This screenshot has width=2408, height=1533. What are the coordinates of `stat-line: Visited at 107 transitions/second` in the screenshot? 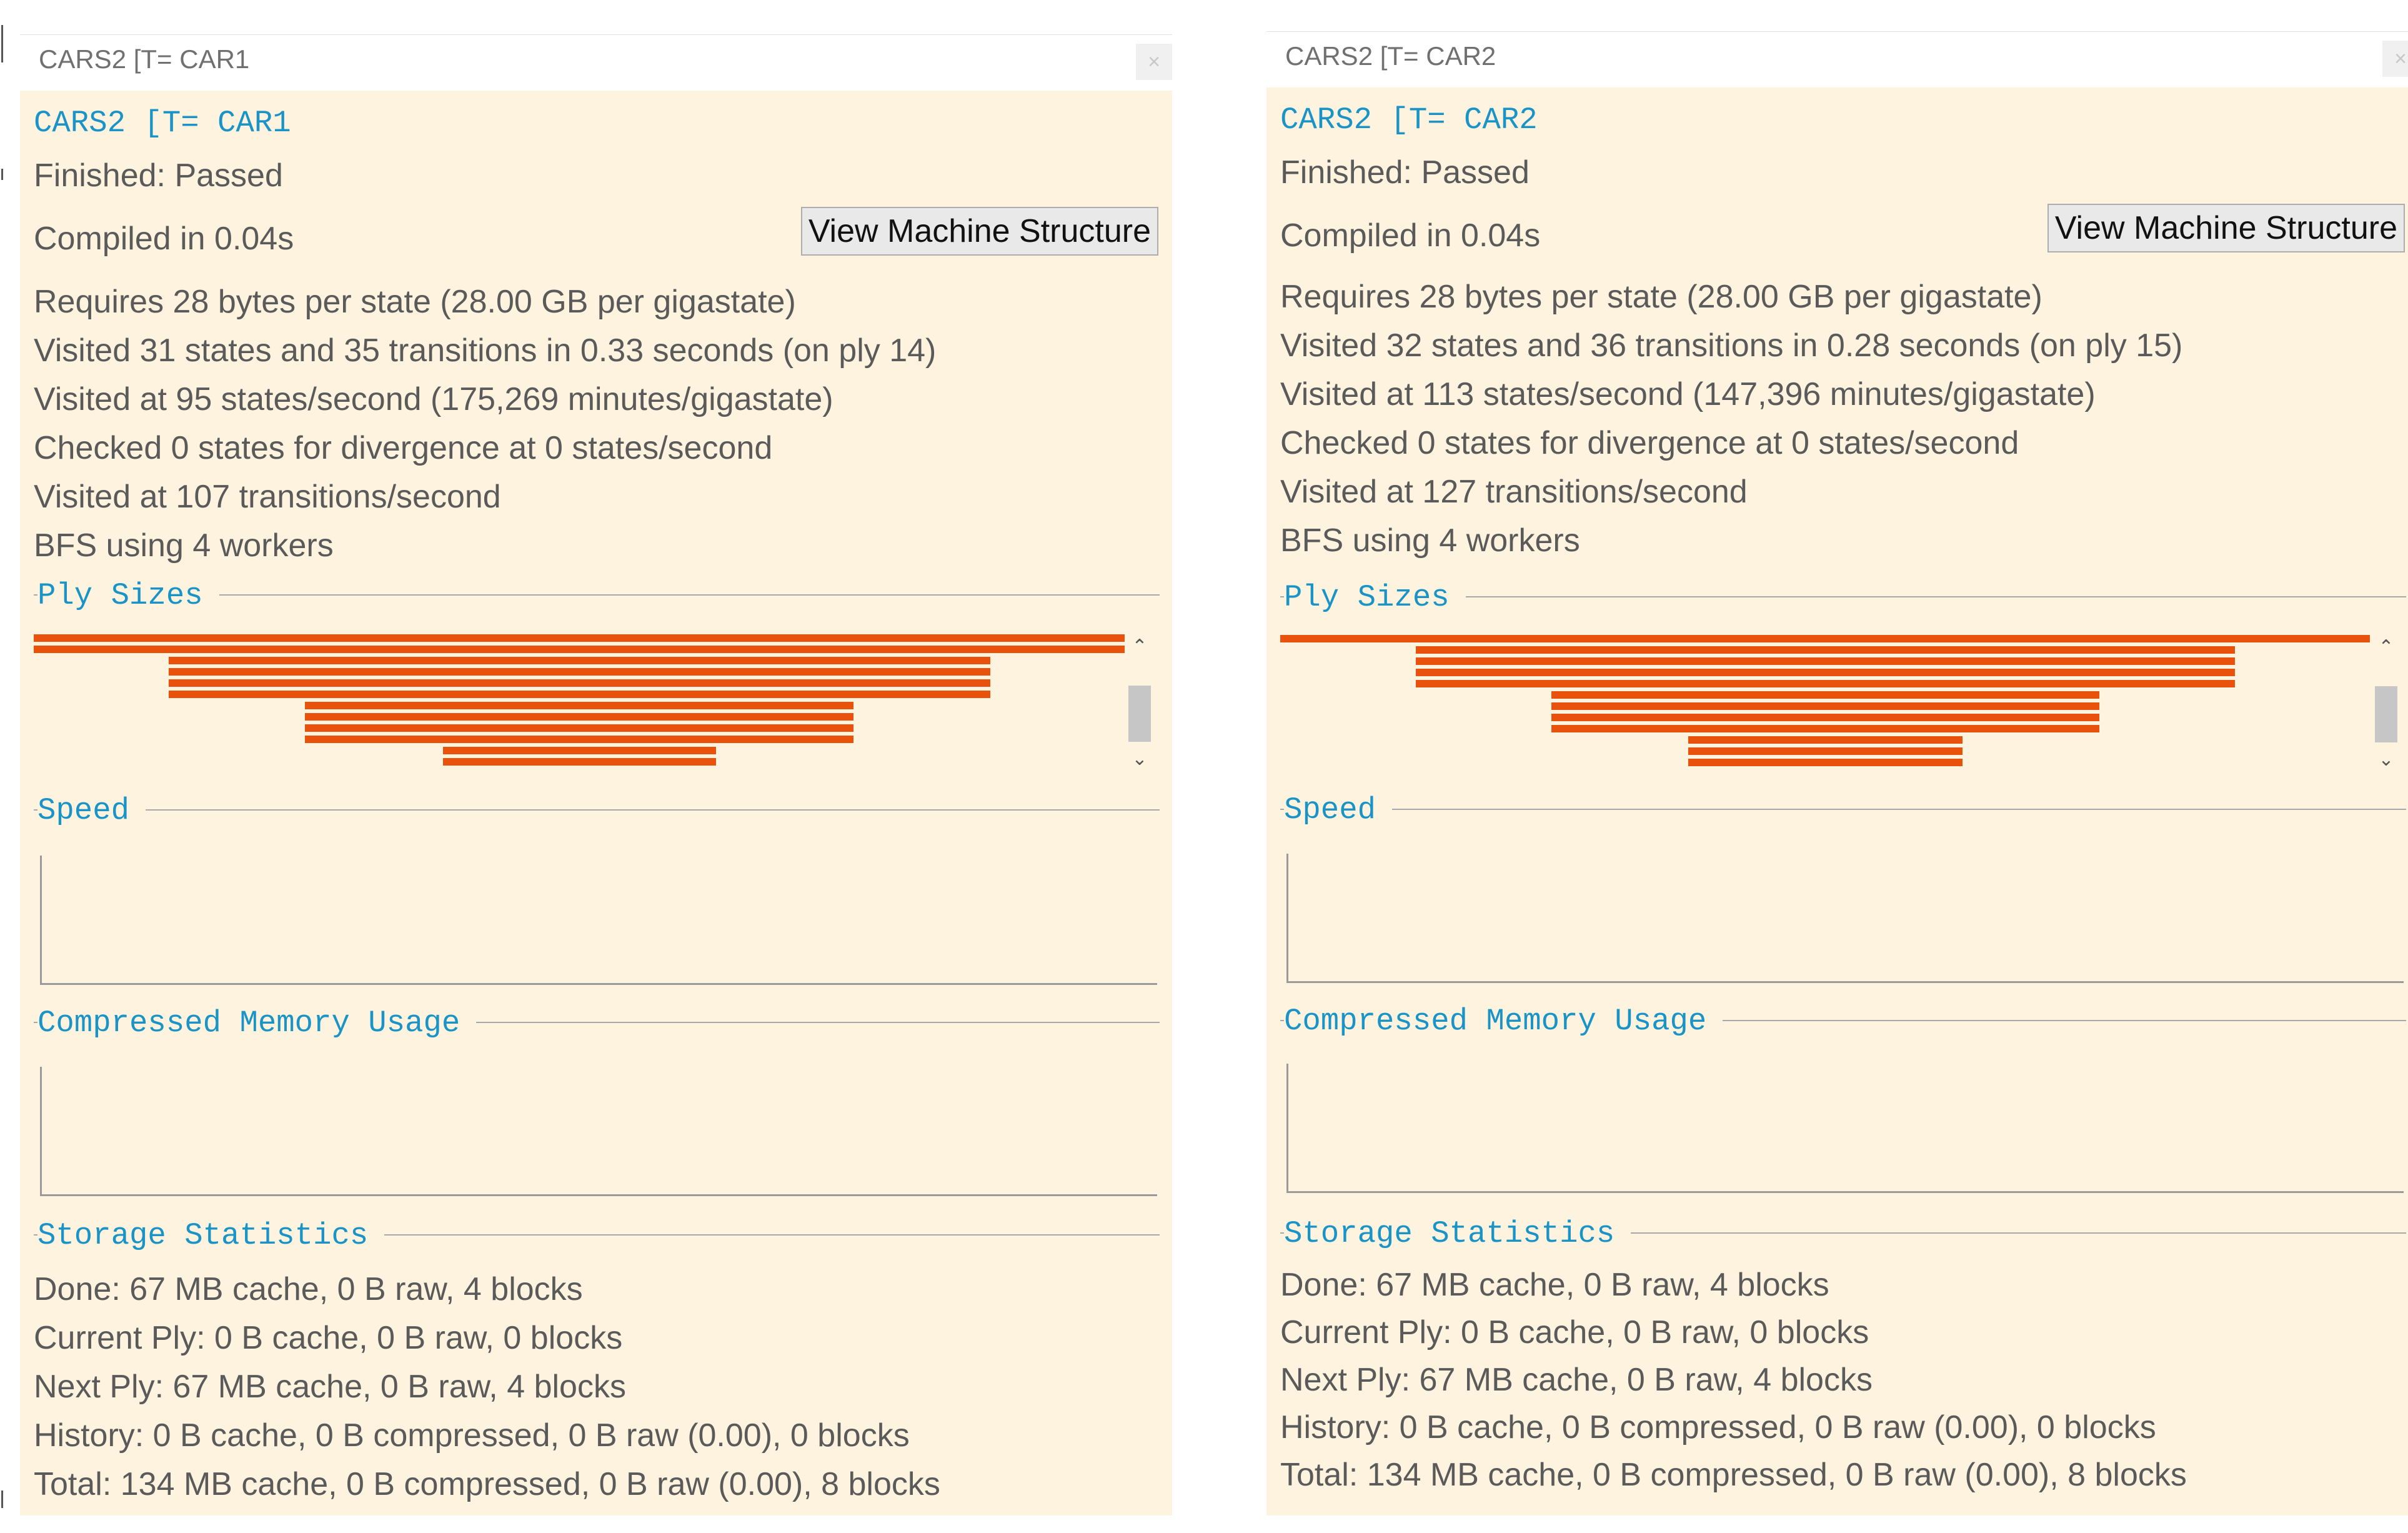 It's located at (267, 497).